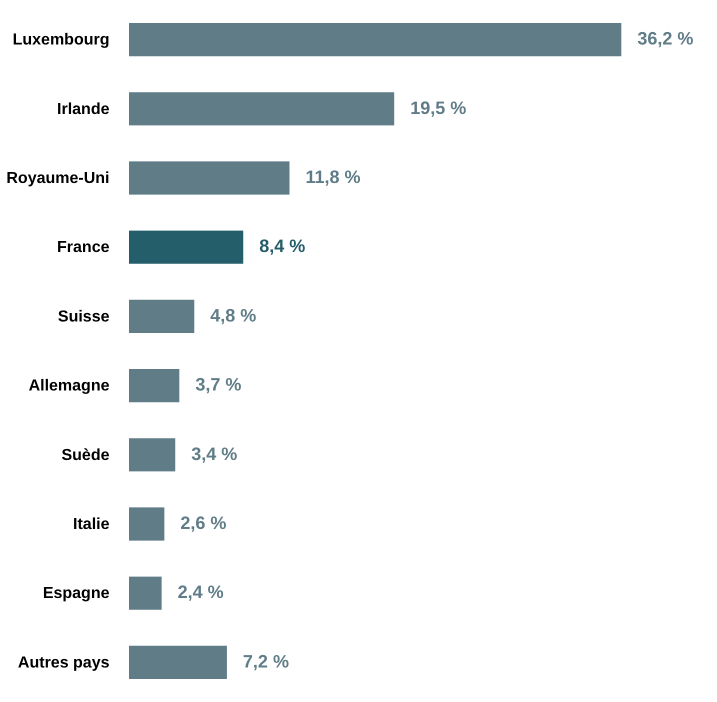 The height and width of the screenshot is (702, 717). Describe the element at coordinates (233, 315) in the screenshot. I see `data-label: 4,8 %` at that location.